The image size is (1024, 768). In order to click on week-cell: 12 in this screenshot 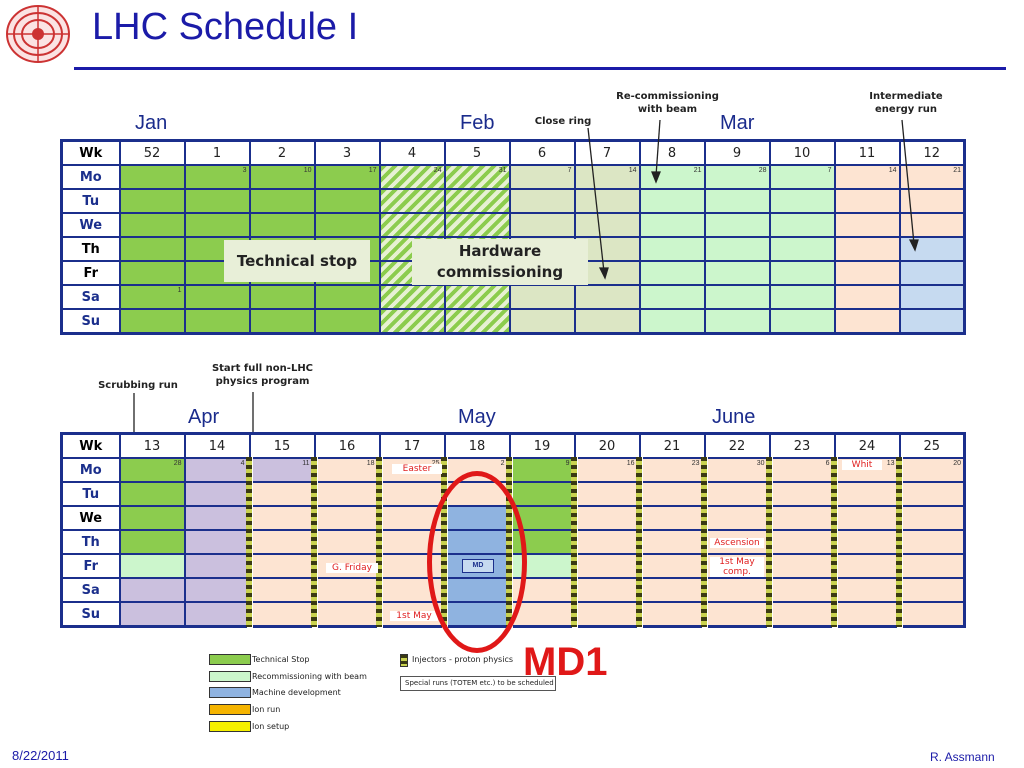, I will do `click(932, 152)`.